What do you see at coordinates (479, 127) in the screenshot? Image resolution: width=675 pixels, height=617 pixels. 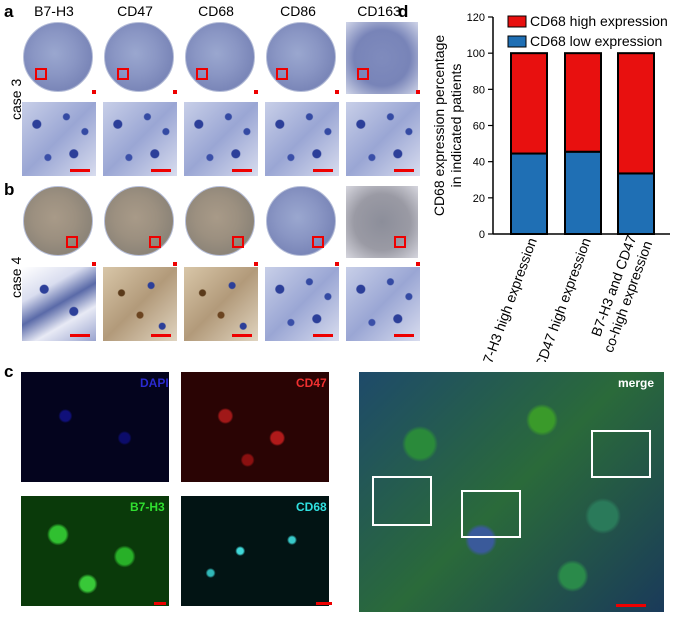 I see `y-tick-label: 60` at bounding box center [479, 127].